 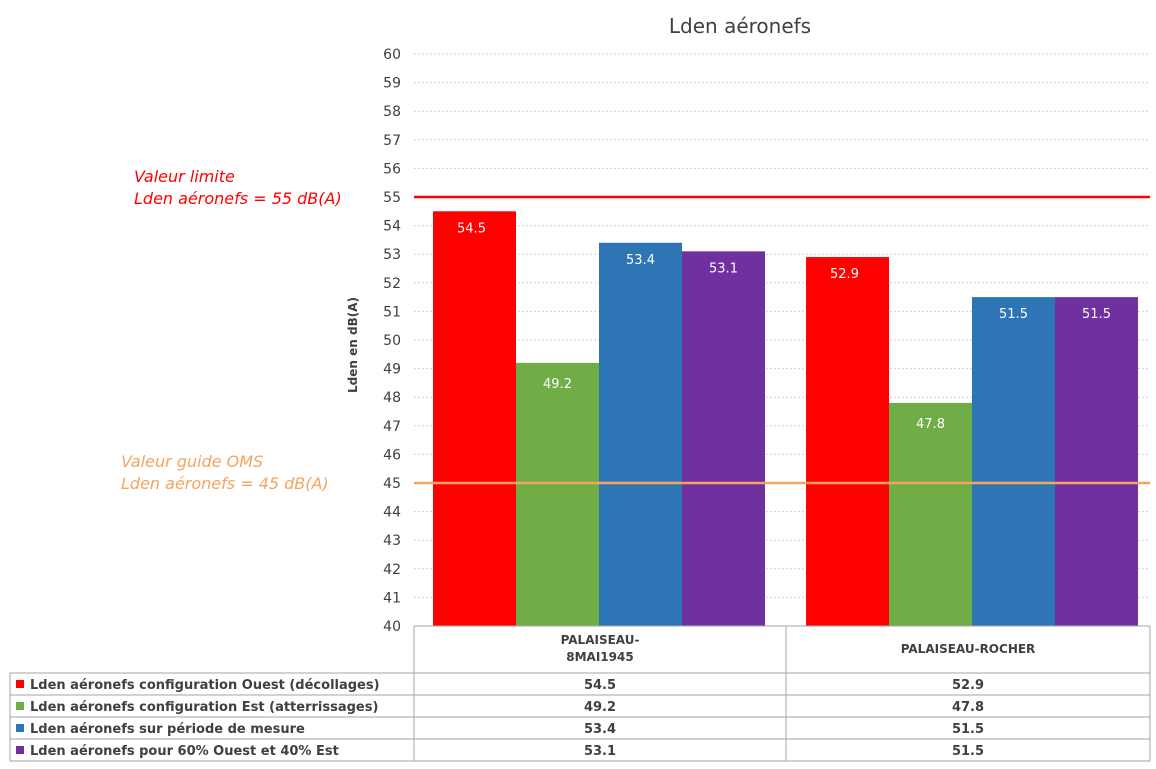 I want to click on y-tick-label: 59, so click(x=392, y=84).